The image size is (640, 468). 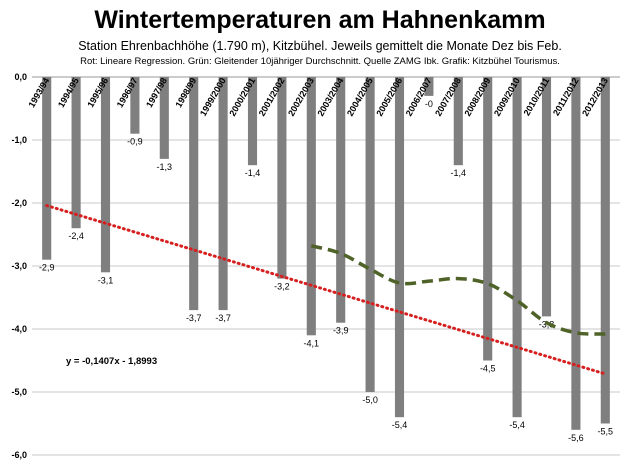 What do you see at coordinates (106, 280) in the screenshot?
I see `data-label: -3,1` at bounding box center [106, 280].